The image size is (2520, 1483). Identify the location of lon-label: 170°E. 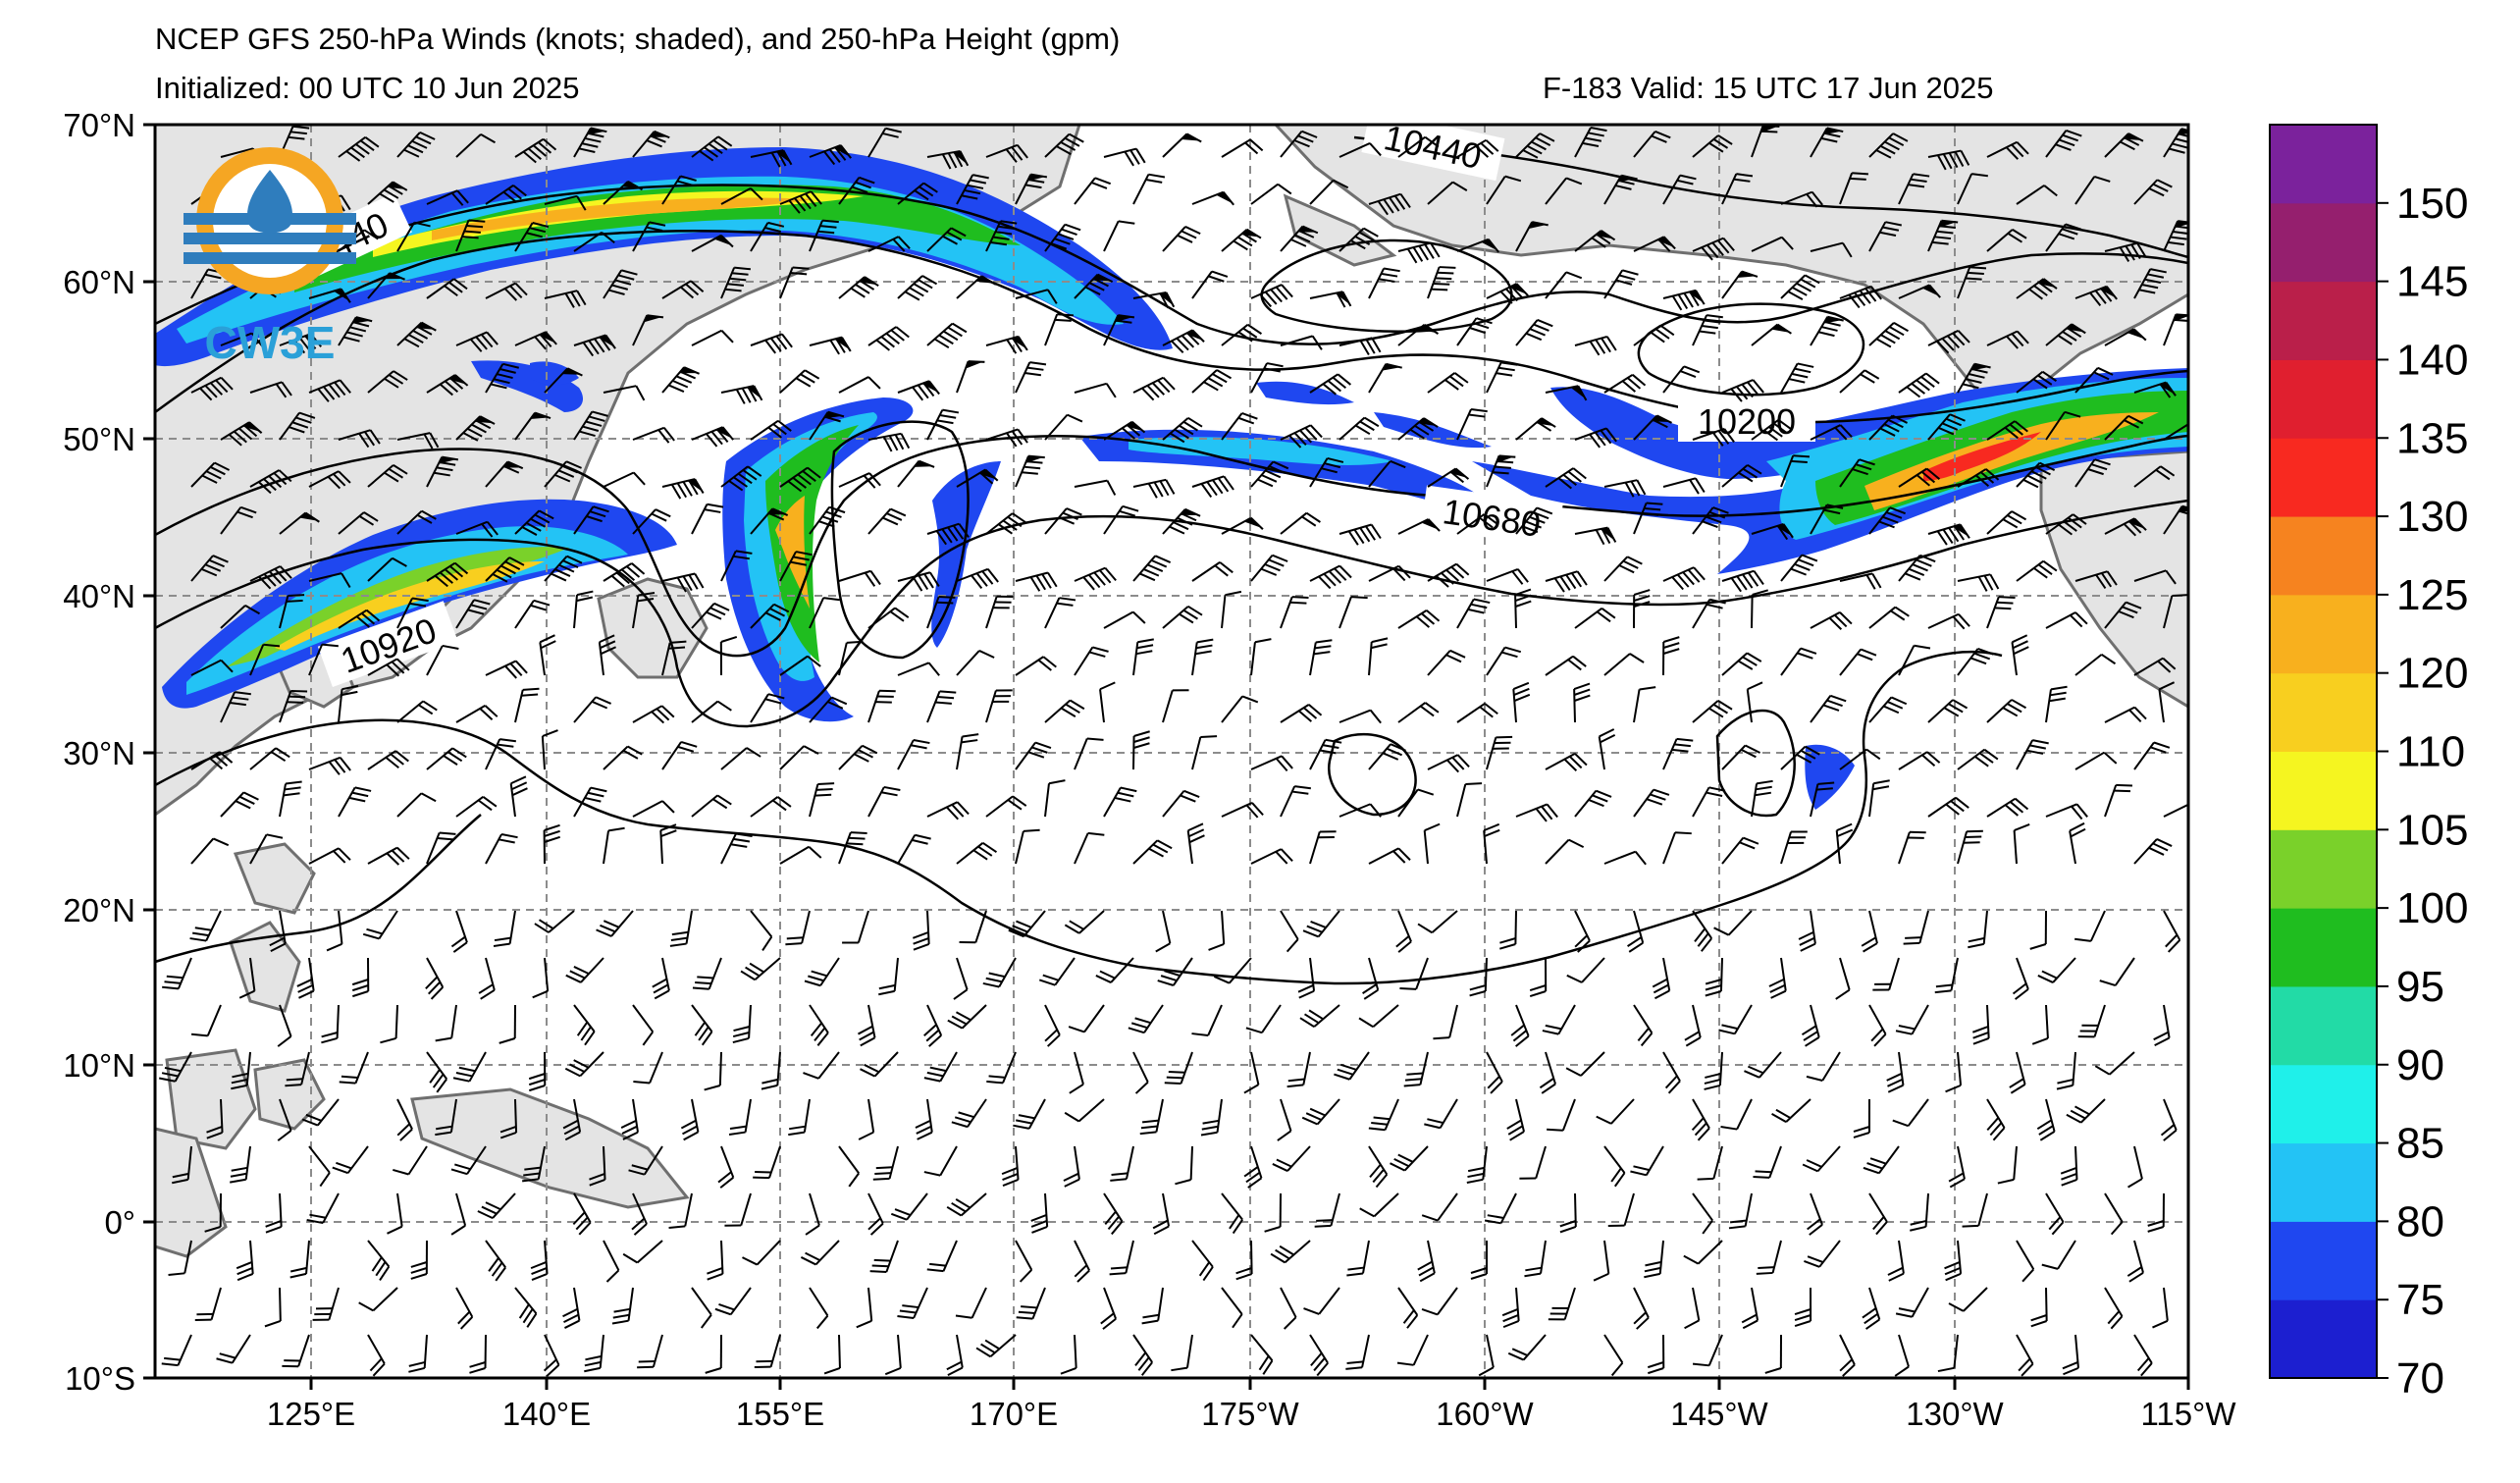
(1014, 1414).